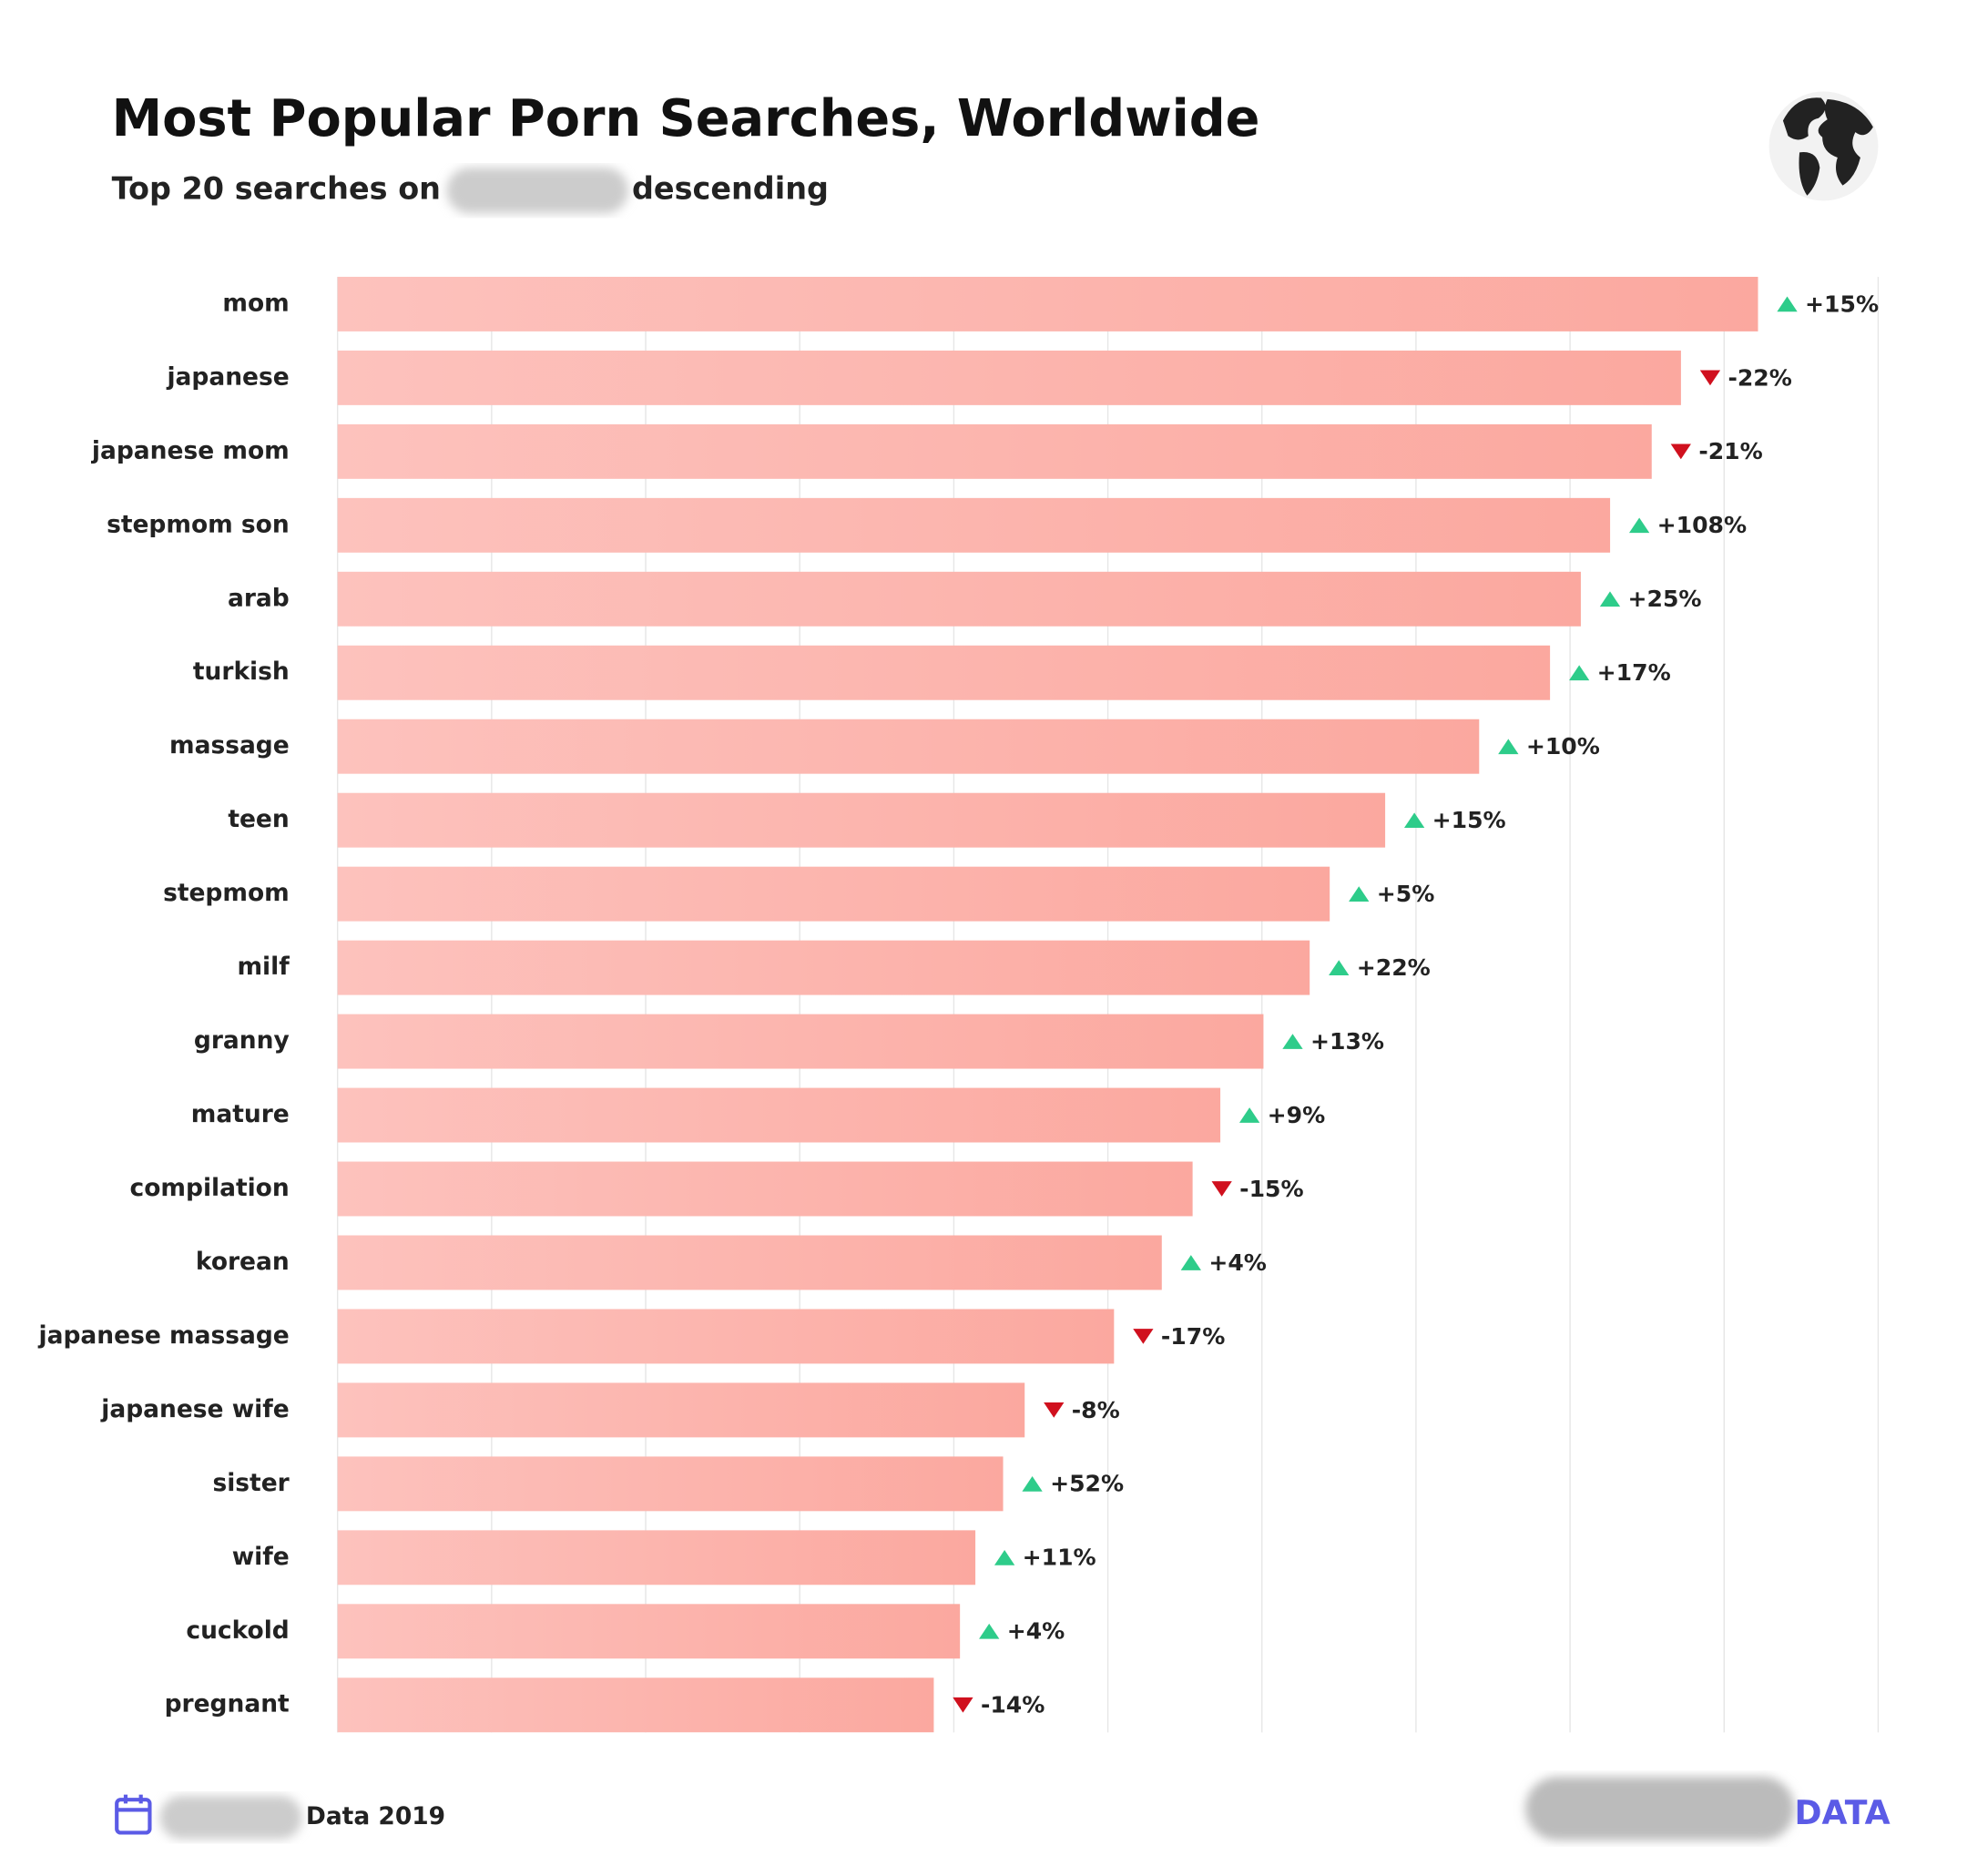  What do you see at coordinates (243, 1262) in the screenshot?
I see `category-label: korean` at bounding box center [243, 1262].